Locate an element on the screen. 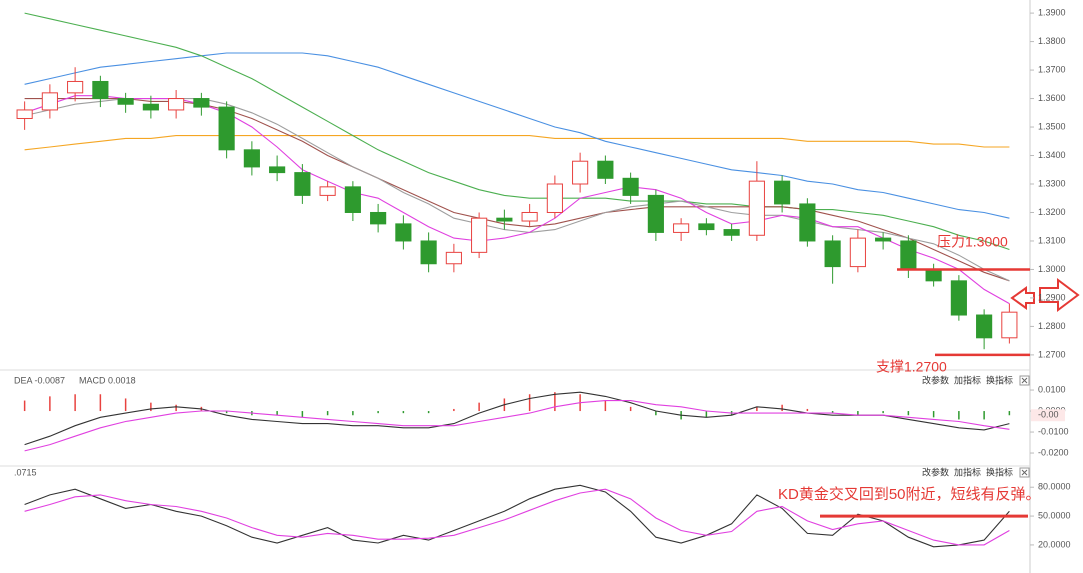 The image size is (1083, 573). legend-label: MACD 0.0018 is located at coordinates (107, 380).